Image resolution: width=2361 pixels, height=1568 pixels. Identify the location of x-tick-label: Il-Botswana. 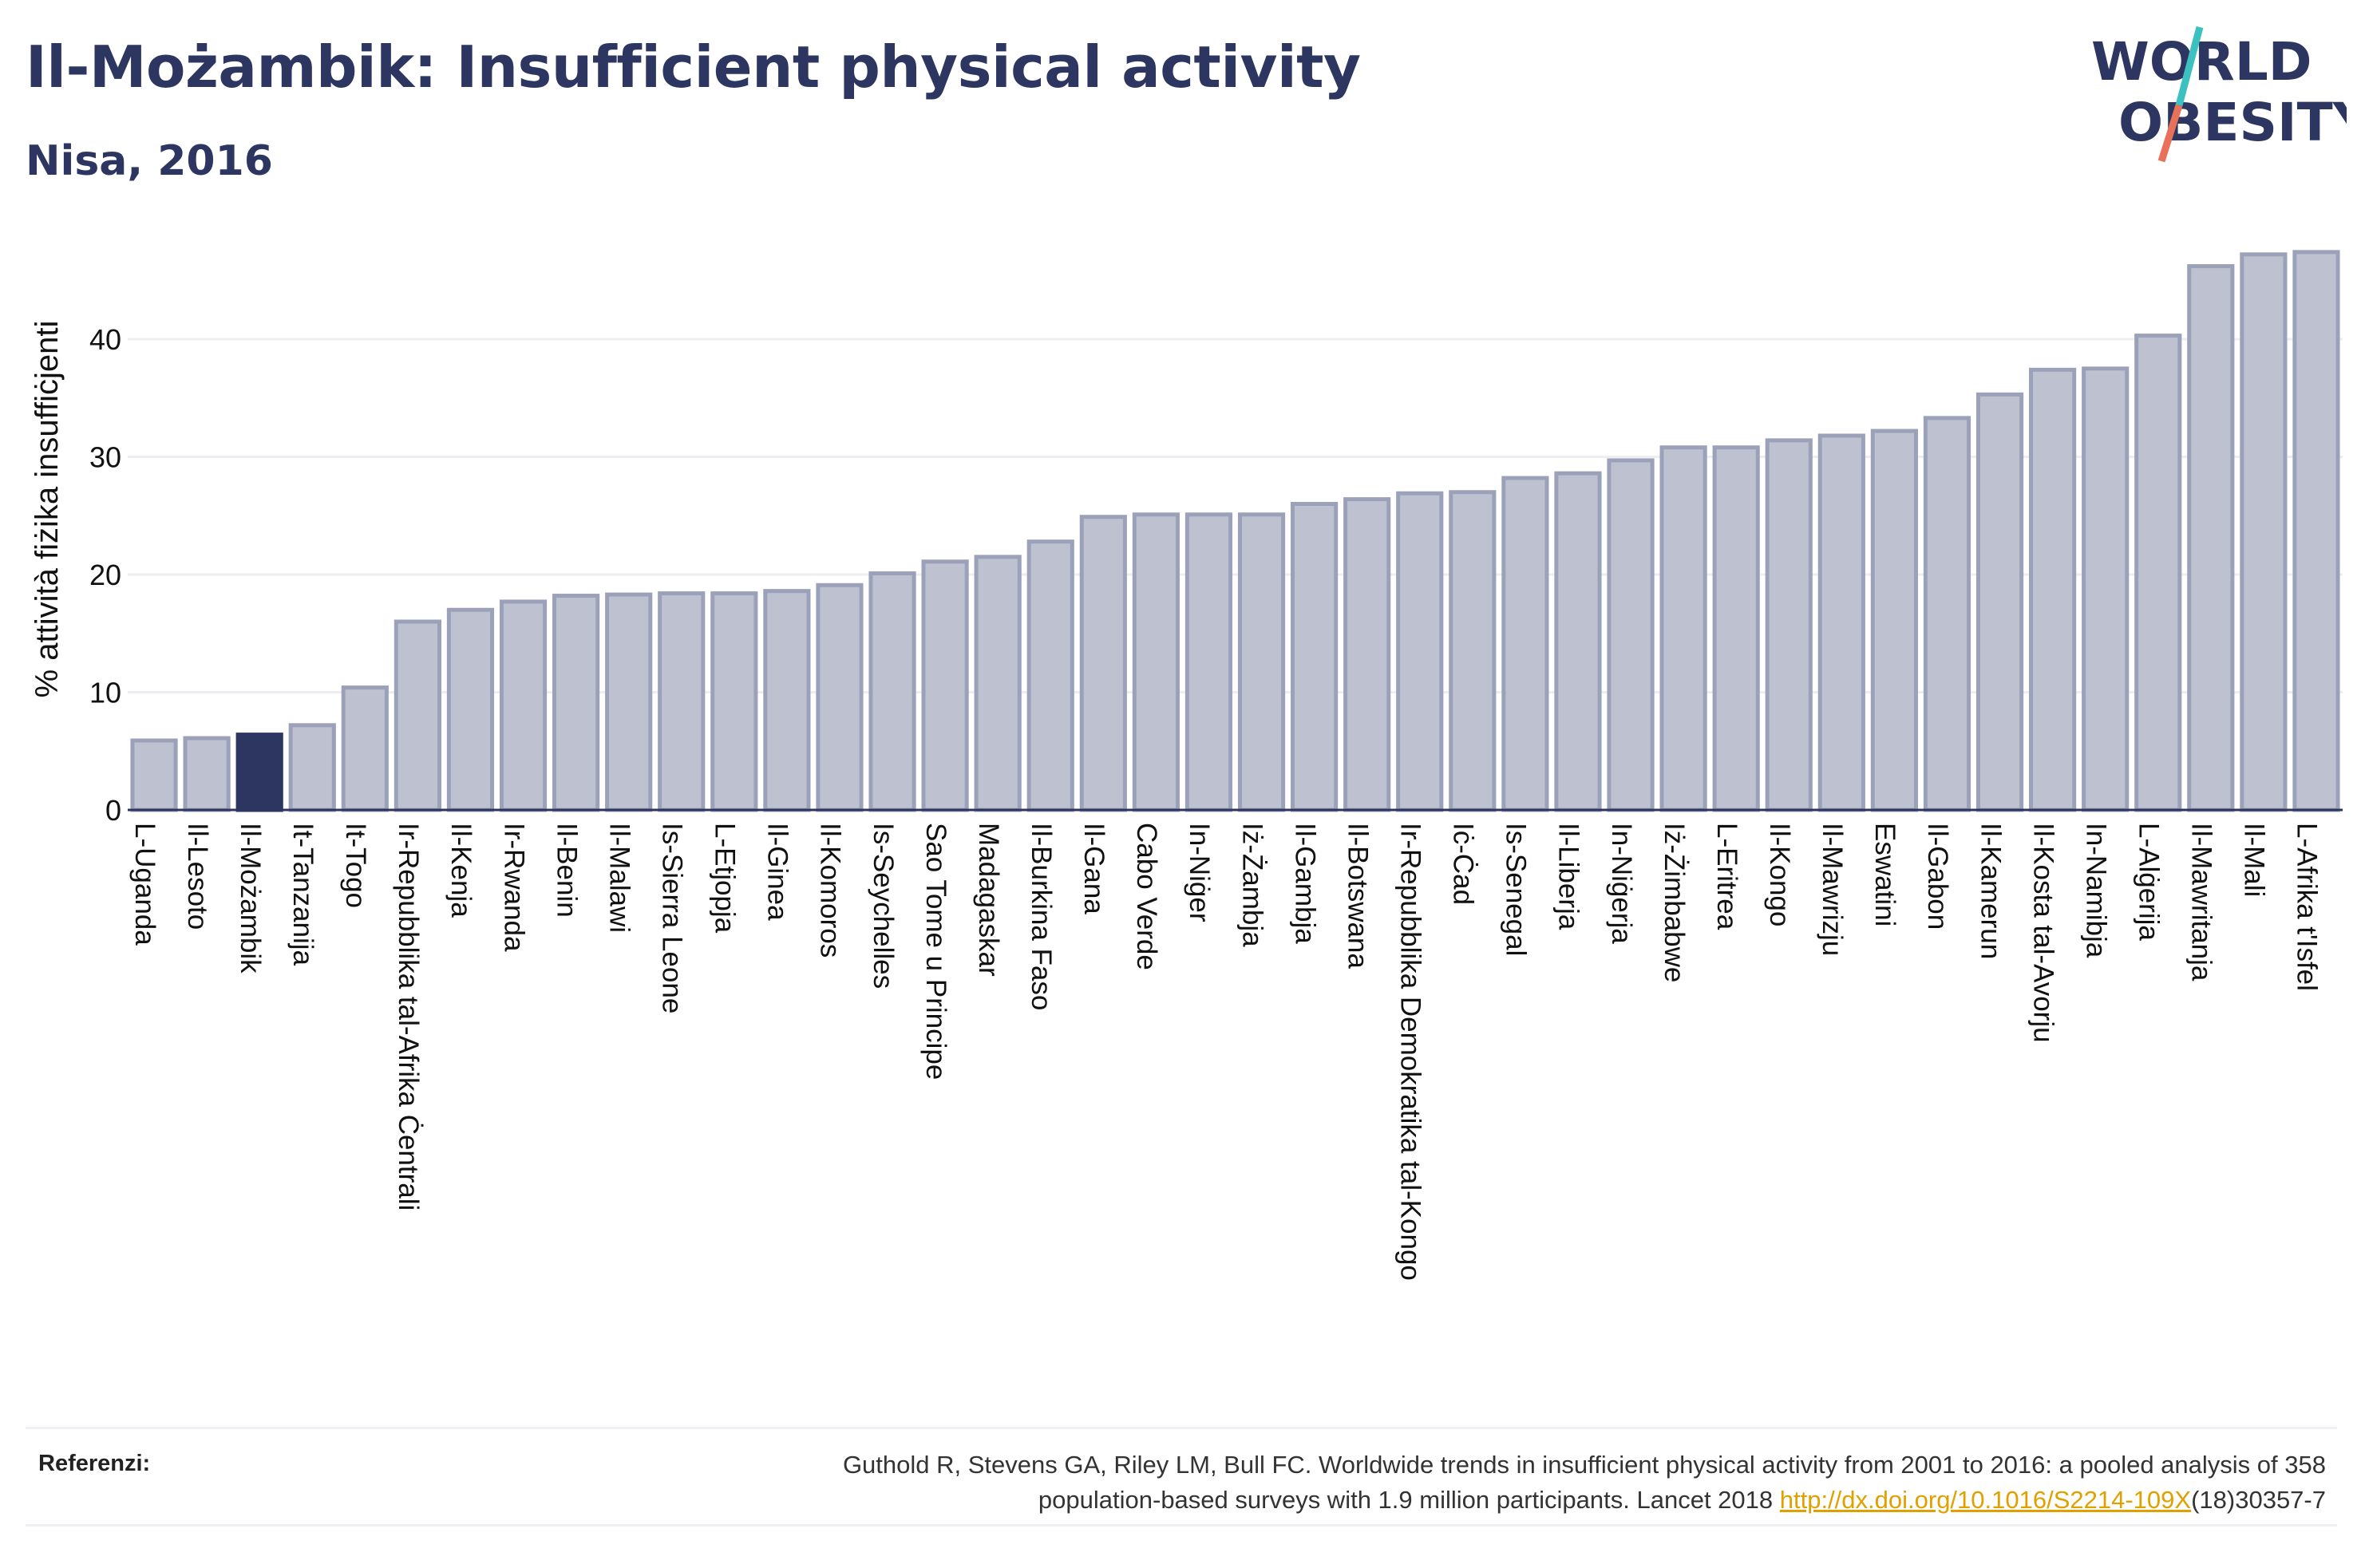
(1357, 896).